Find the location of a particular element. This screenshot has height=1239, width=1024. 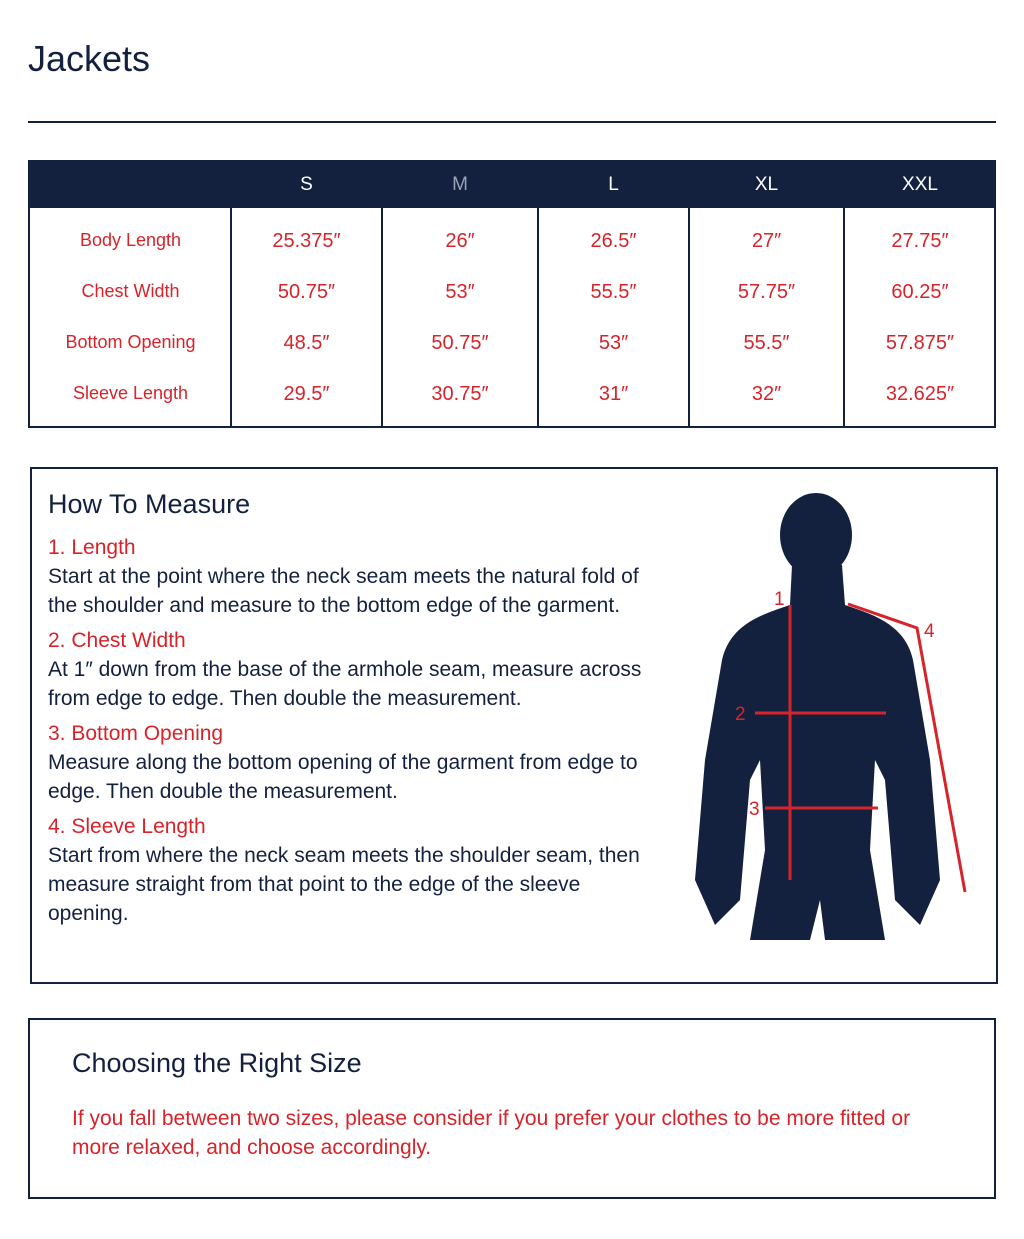

figure-label: 3 is located at coordinates (754, 809).